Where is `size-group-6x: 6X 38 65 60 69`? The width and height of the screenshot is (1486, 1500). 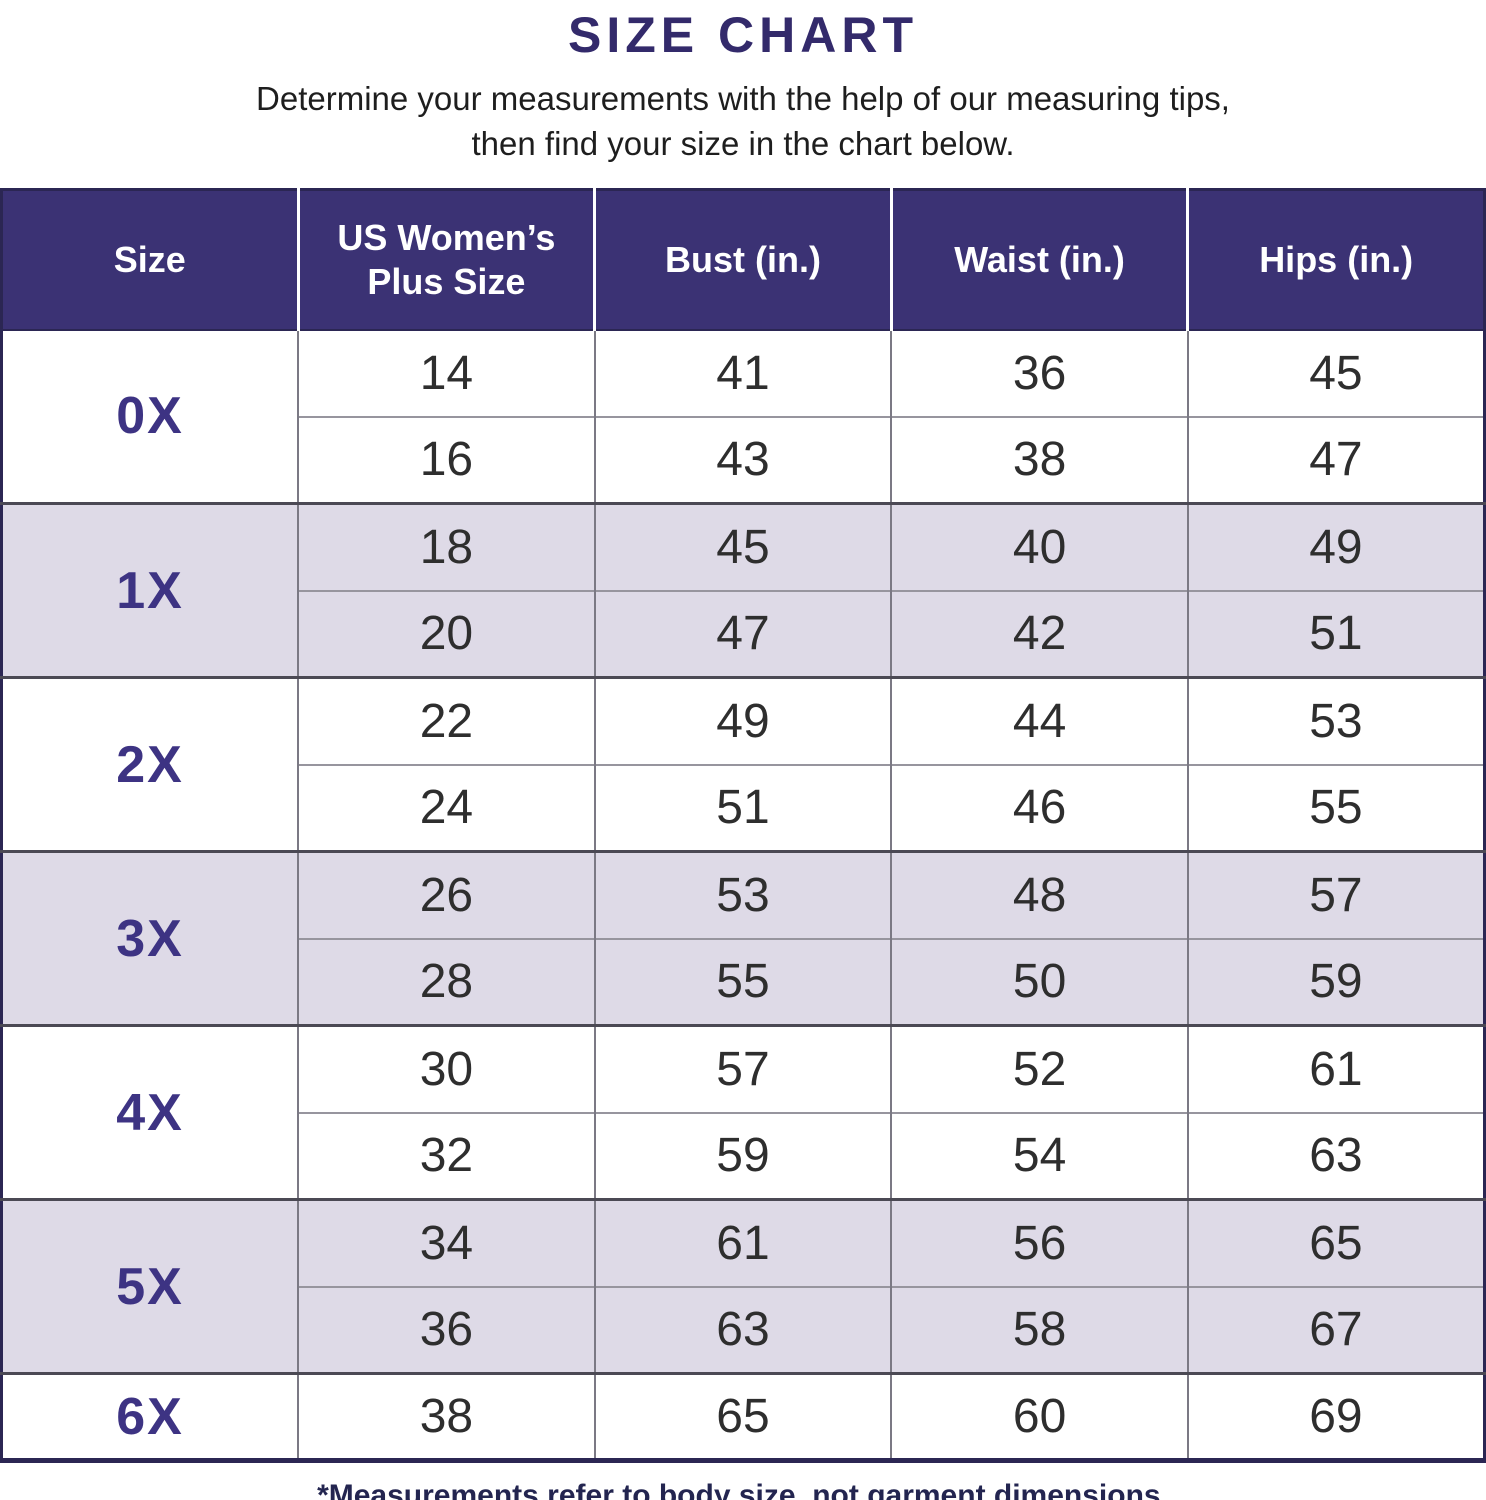
size-group-6x: 6X 38 65 60 69 is located at coordinates (743, 1417).